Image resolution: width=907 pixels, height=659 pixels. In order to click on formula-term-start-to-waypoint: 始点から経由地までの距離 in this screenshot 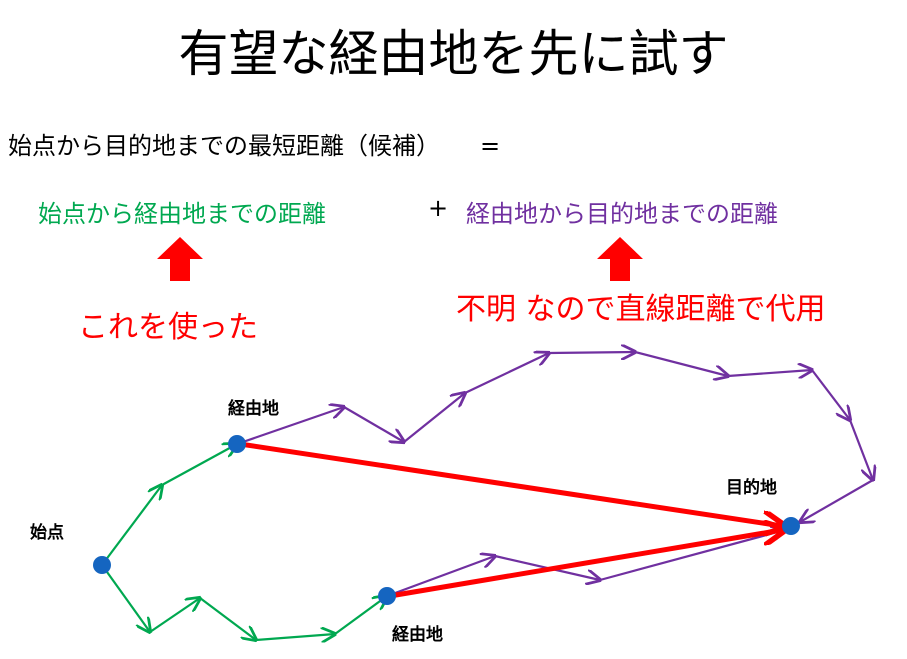, I will do `click(182, 214)`.